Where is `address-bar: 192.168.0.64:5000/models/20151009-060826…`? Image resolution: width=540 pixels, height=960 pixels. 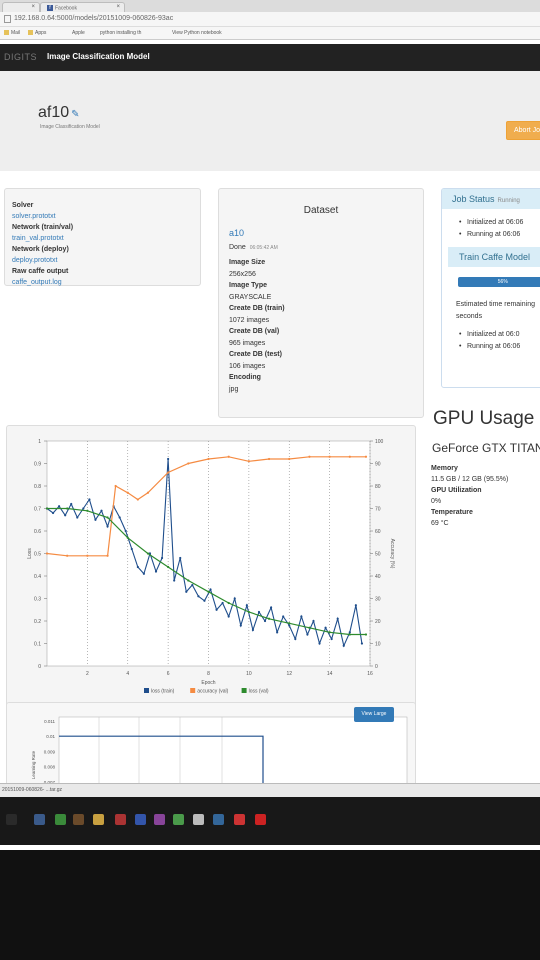 address-bar: 192.168.0.64:5000/models/20151009-060826… is located at coordinates (270, 19).